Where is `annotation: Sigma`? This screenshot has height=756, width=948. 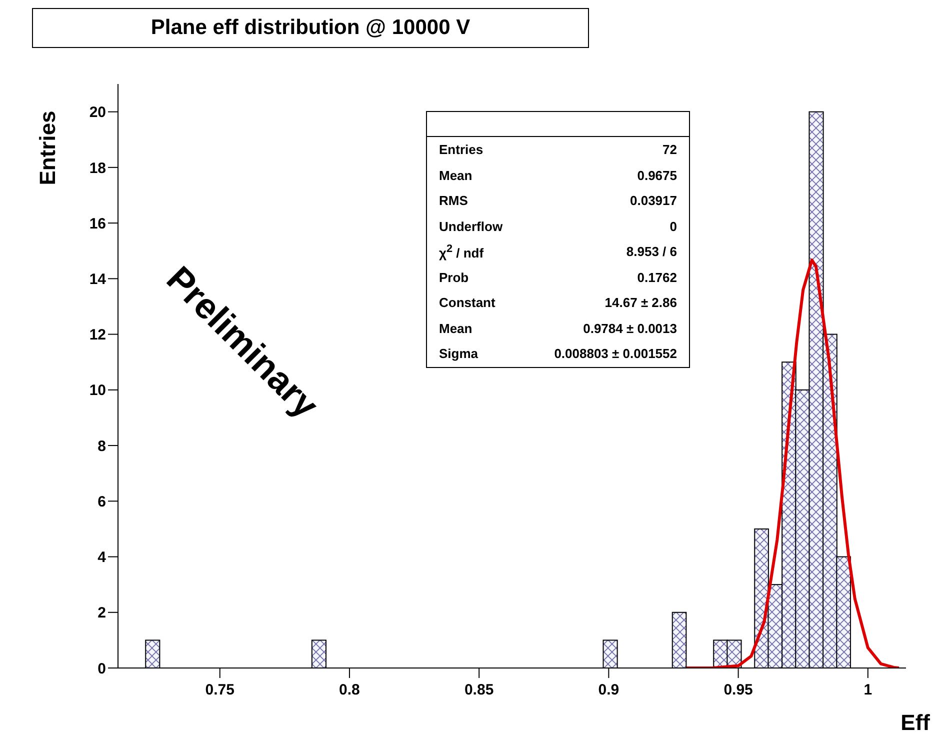 annotation: Sigma is located at coordinates (458, 354).